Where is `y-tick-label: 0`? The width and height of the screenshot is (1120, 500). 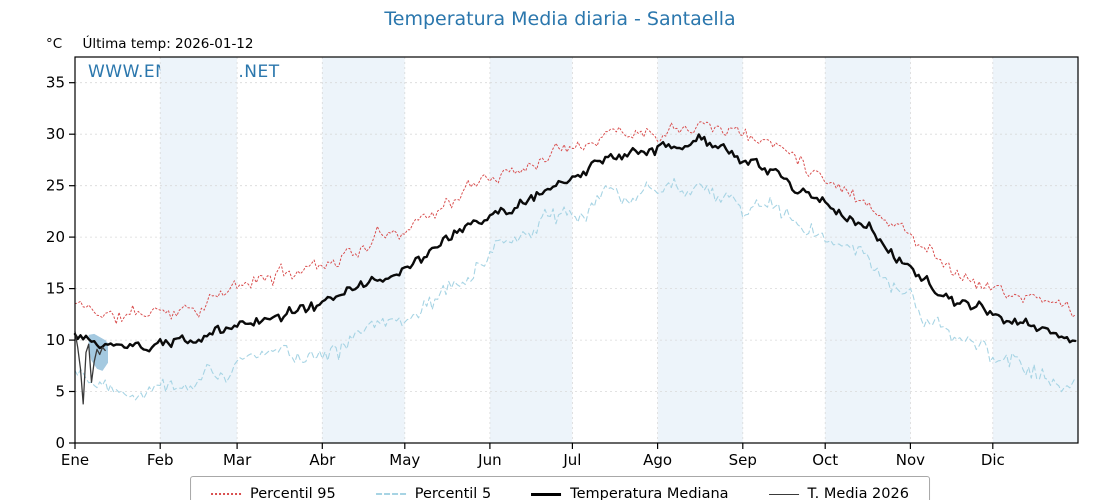
y-tick-label: 0 is located at coordinates (60, 443).